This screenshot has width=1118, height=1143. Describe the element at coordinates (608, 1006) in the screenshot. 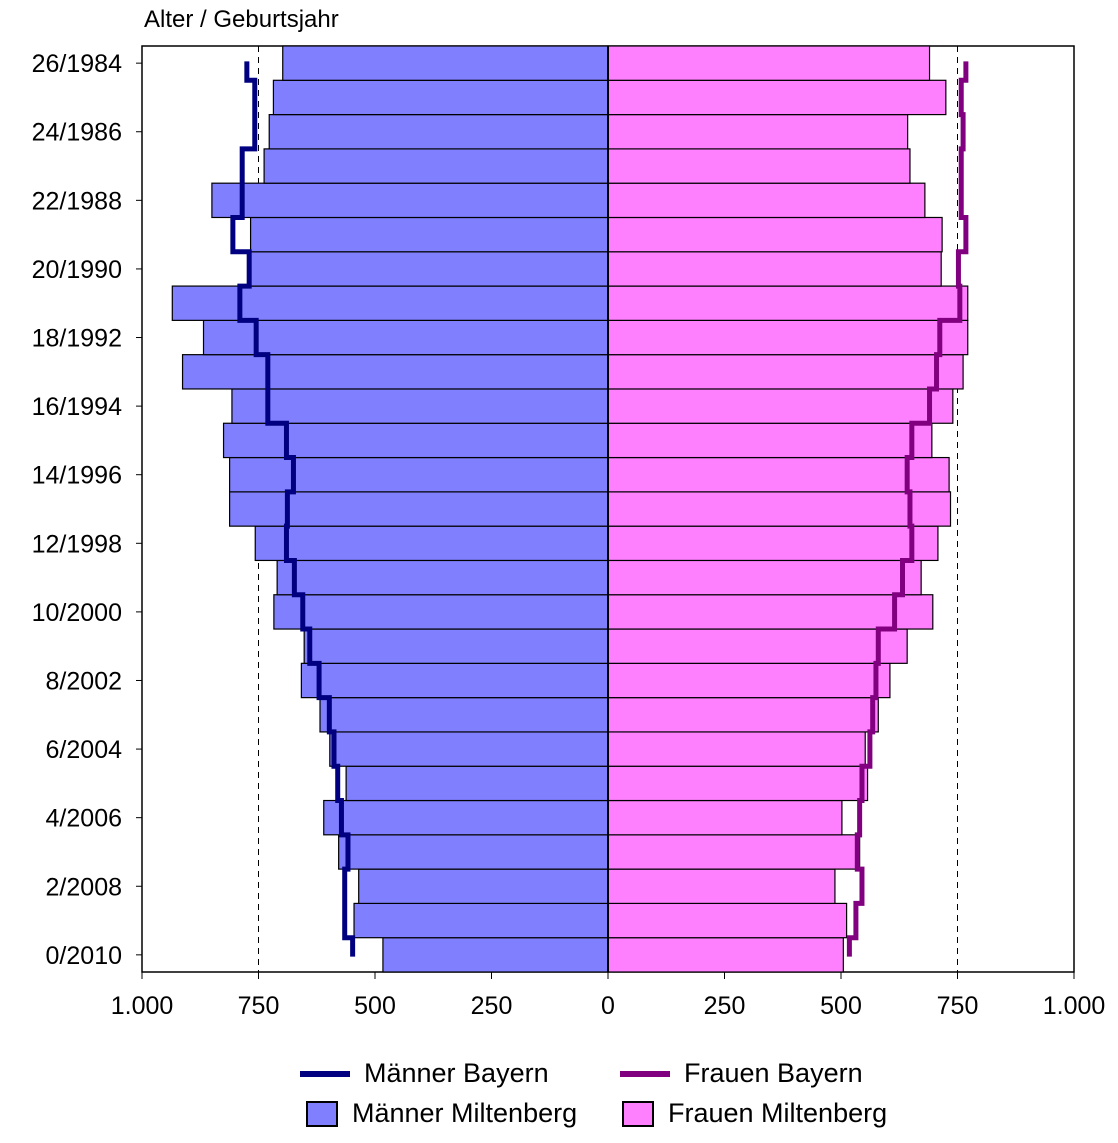

I see `x-tick-label-4: 0` at that location.